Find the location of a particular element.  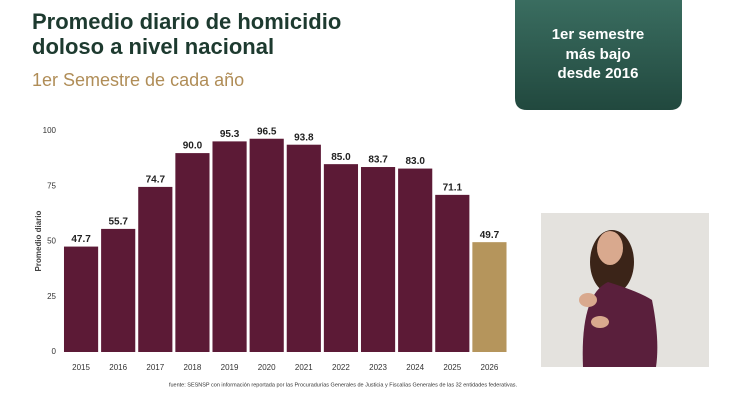

x-tick-label: 2023 is located at coordinates (378, 367).